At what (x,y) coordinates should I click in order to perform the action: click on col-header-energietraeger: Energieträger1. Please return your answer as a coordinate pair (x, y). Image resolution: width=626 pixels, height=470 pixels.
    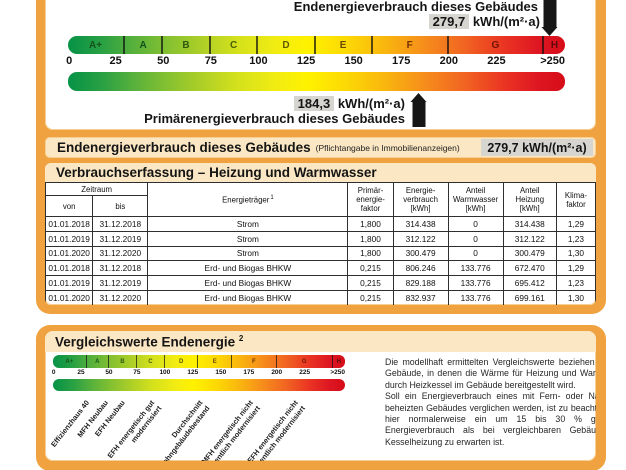
    Looking at the image, I should click on (248, 199).